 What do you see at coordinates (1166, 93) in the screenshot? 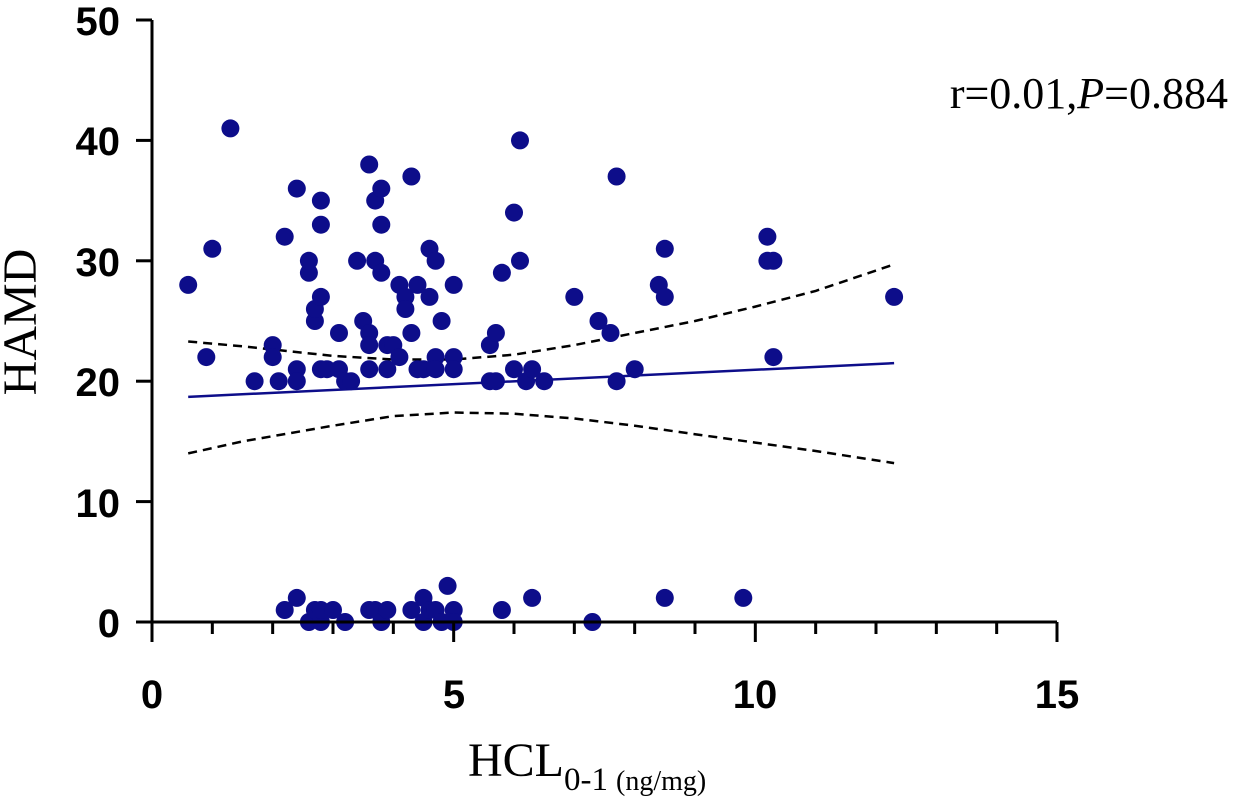
I see `p-value-text: =0.884` at bounding box center [1166, 93].